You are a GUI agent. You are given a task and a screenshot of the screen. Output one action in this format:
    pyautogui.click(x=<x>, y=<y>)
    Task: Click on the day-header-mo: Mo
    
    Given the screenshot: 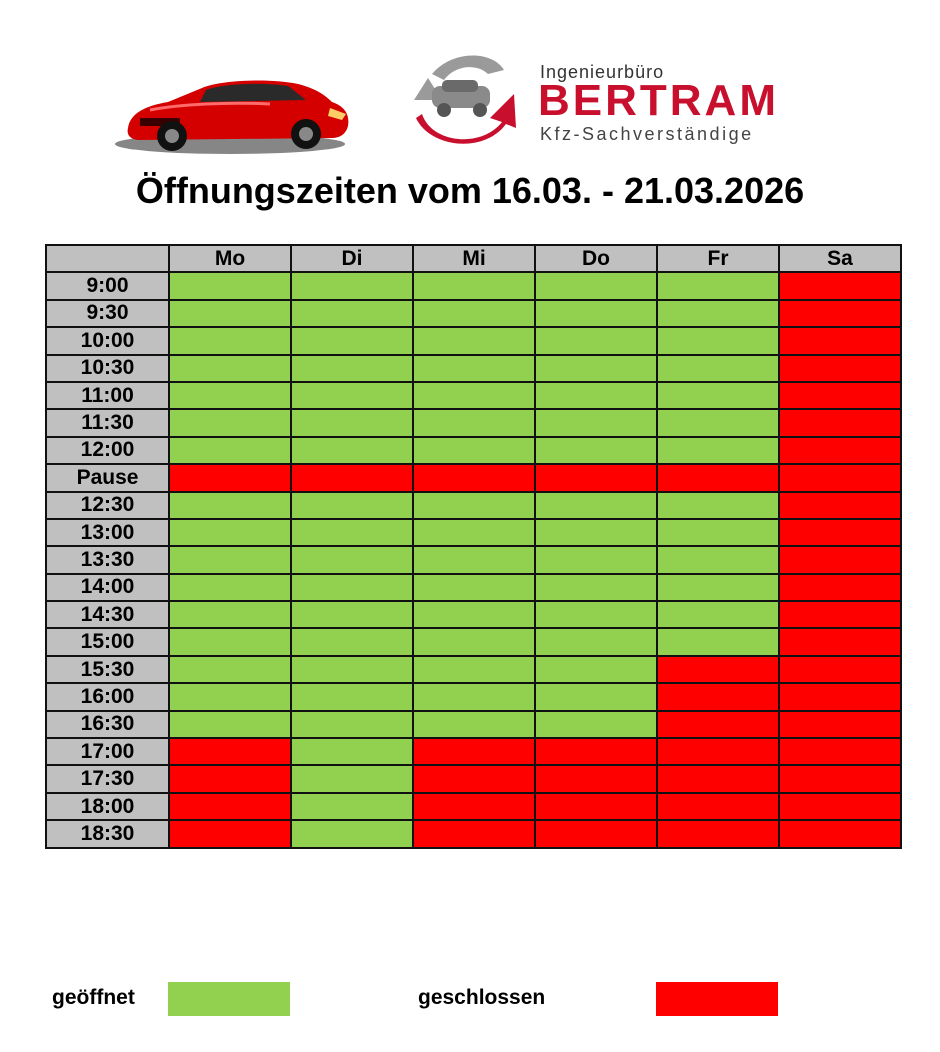 What is the action you would take?
    pyautogui.click(x=230, y=258)
    